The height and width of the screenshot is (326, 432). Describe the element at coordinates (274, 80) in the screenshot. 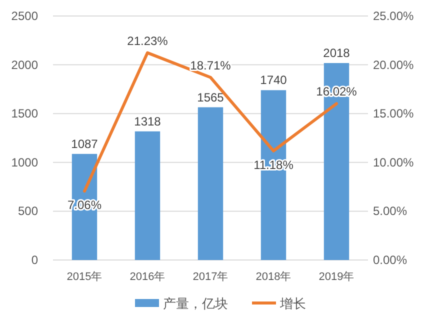

I see `data-label: 1740` at that location.